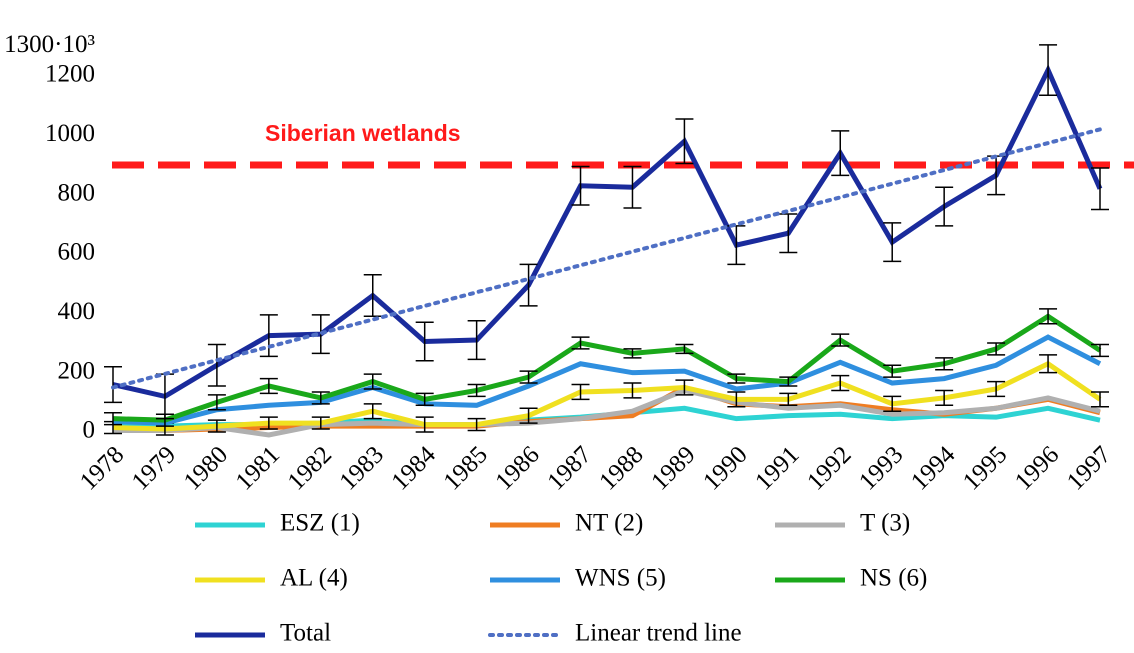 This screenshot has width=1134, height=653. Describe the element at coordinates (305, 633) in the screenshot. I see `legend-label: Total` at that location.